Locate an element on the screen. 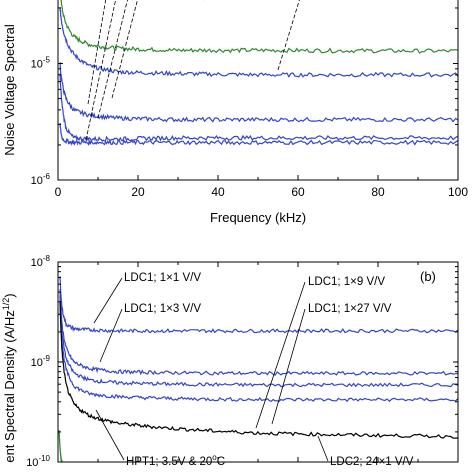  annotation-hpt1: HPT1; 3.5V & 20oC is located at coordinates (175, 460).